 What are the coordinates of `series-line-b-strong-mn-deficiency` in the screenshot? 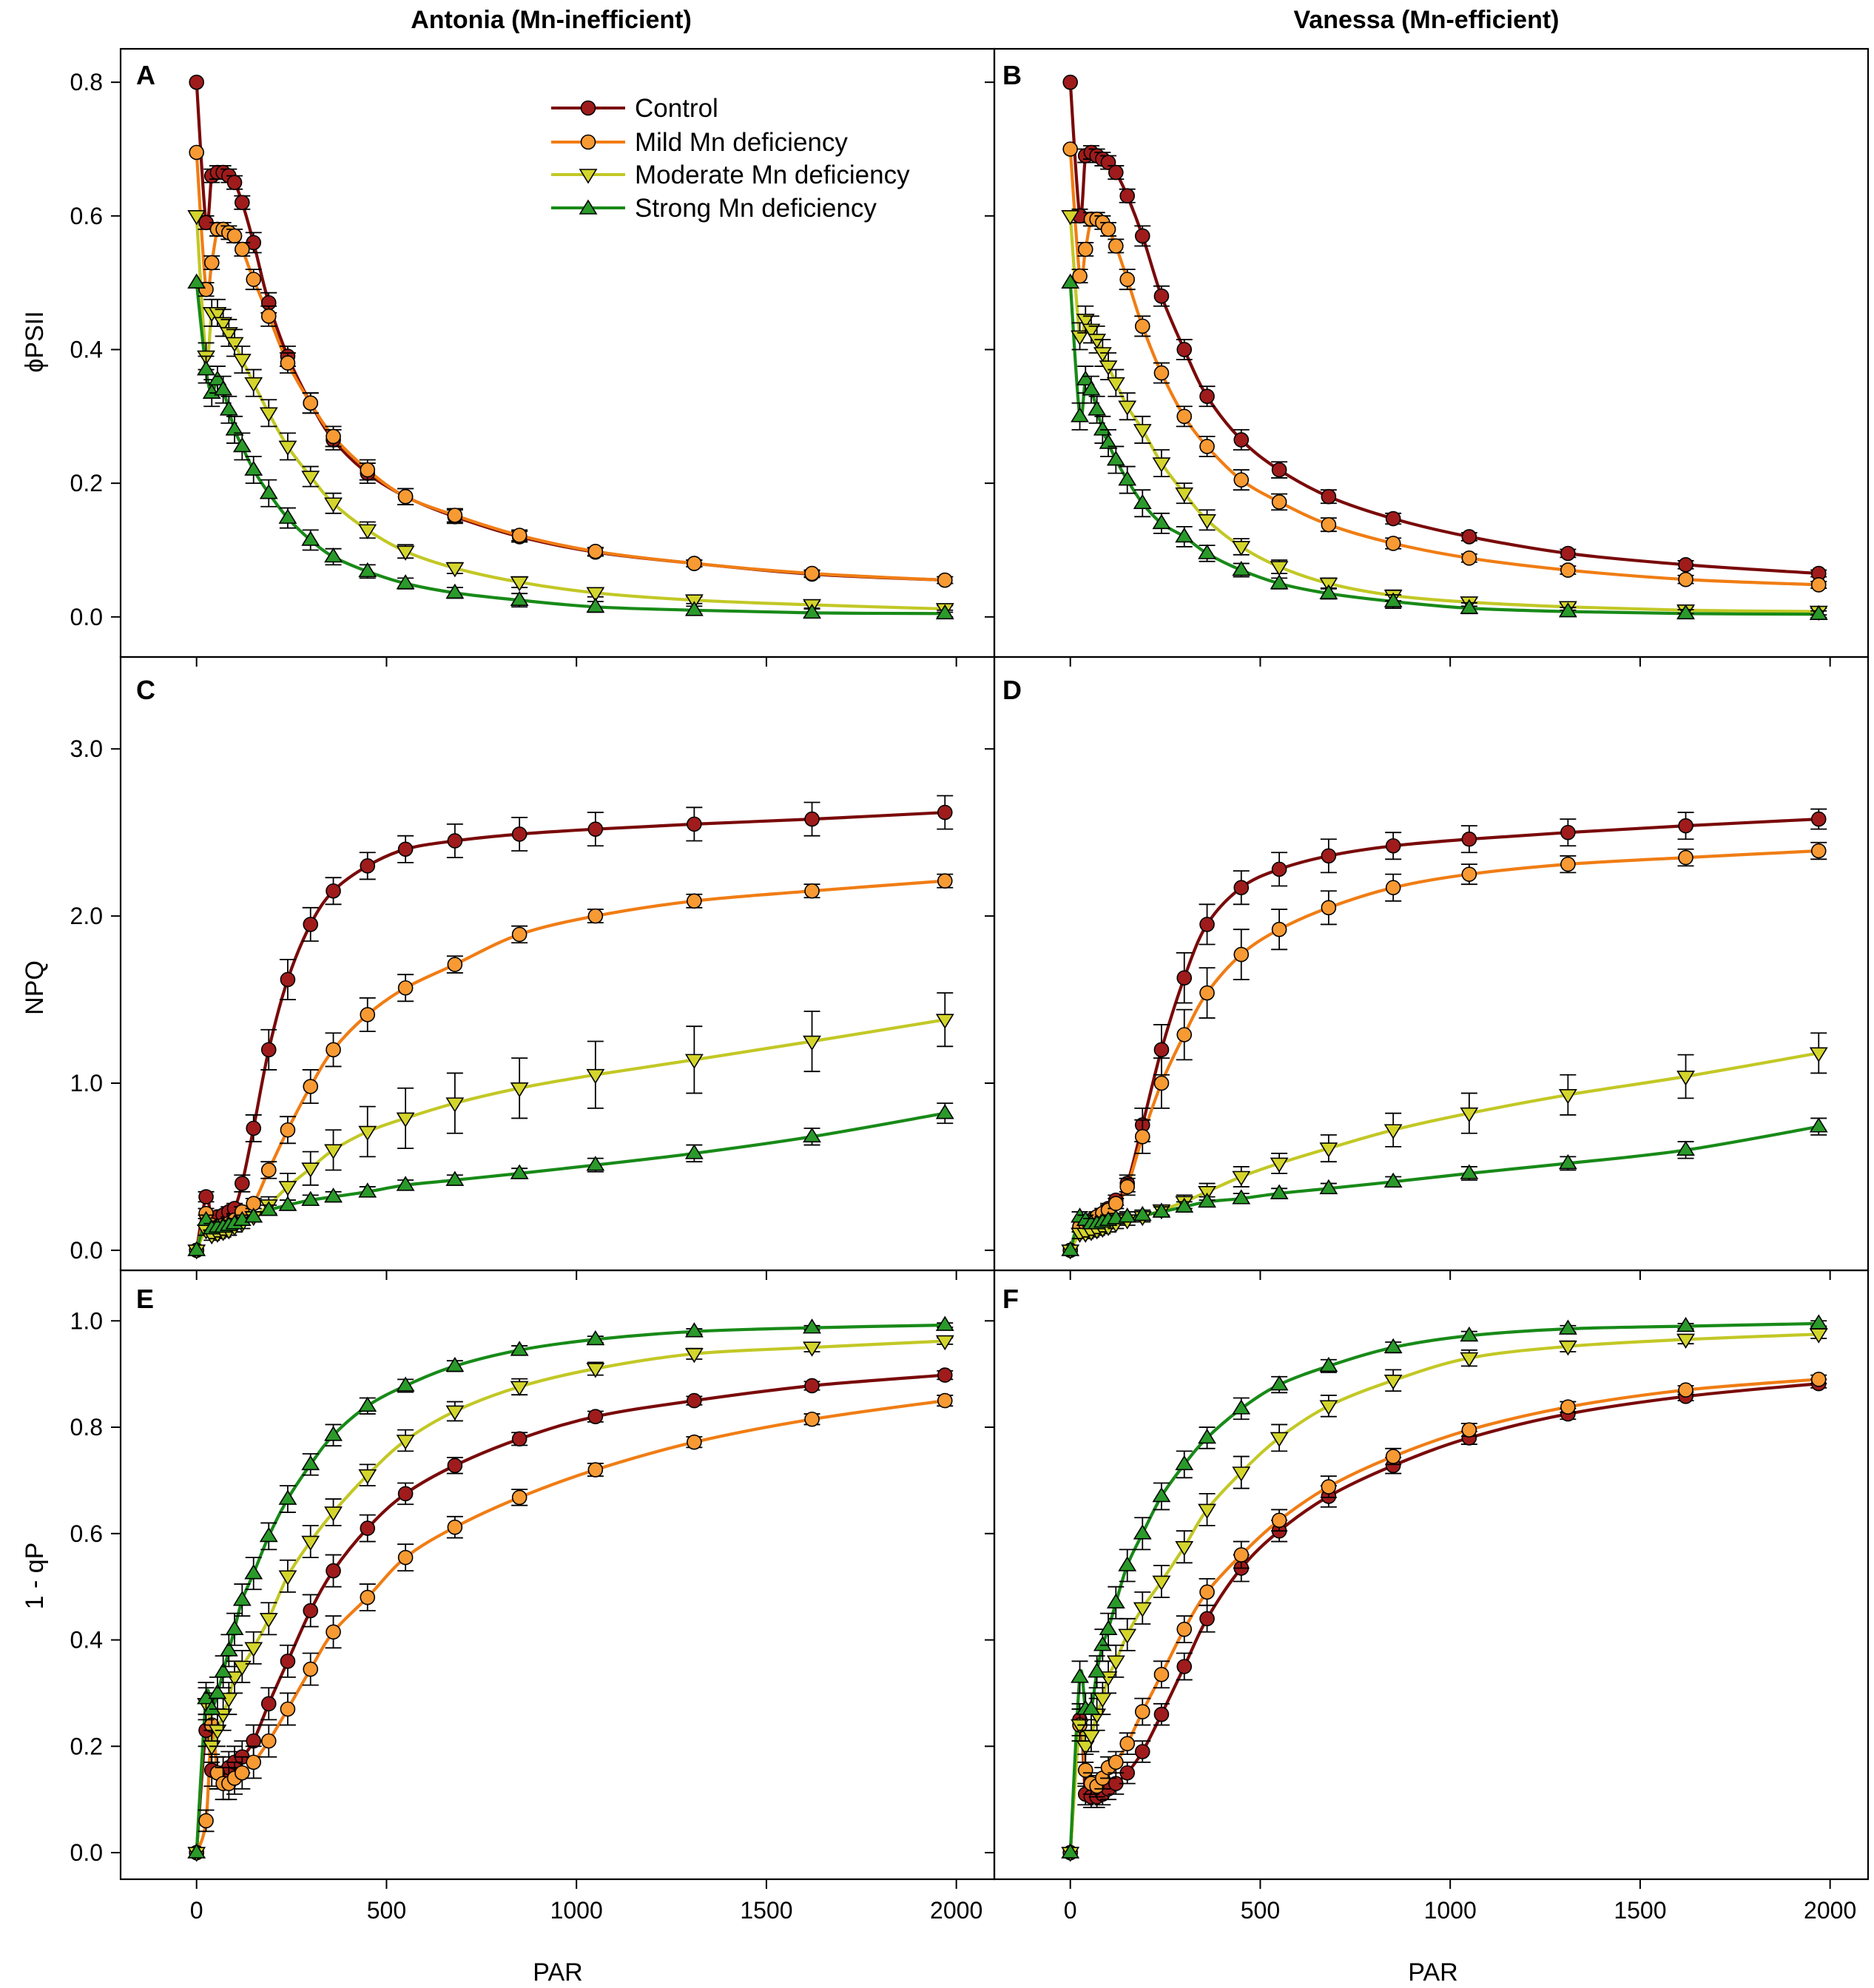 It's located at (1444, 450).